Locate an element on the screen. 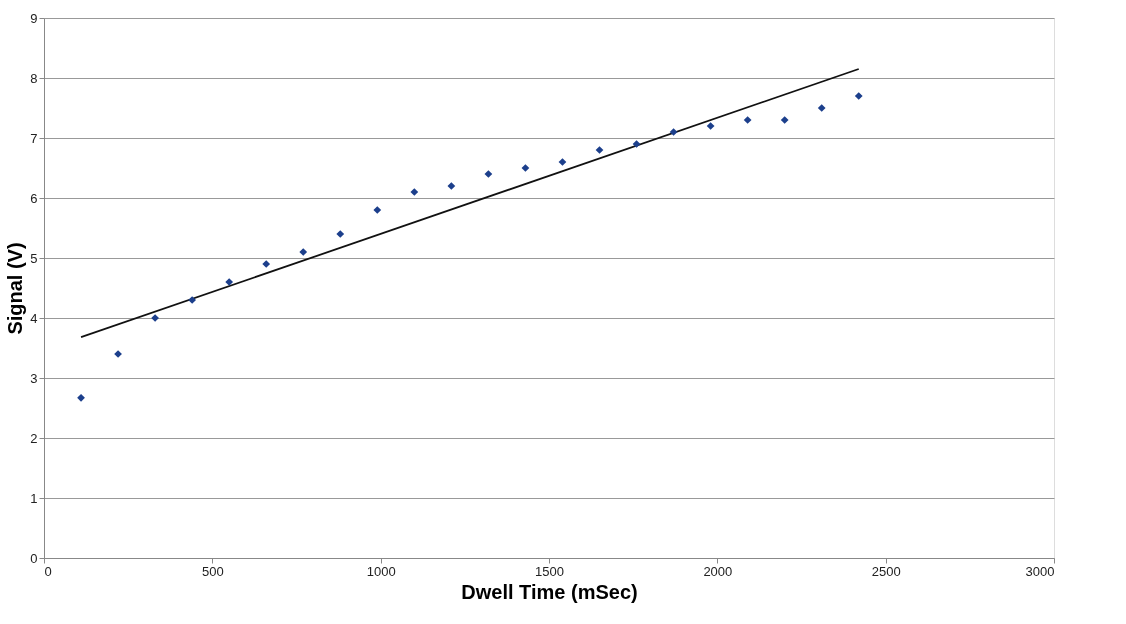 Image resolution: width=1126 pixels, height=624 pixels. y-axis-title: Signal (V) is located at coordinates (15, 288).